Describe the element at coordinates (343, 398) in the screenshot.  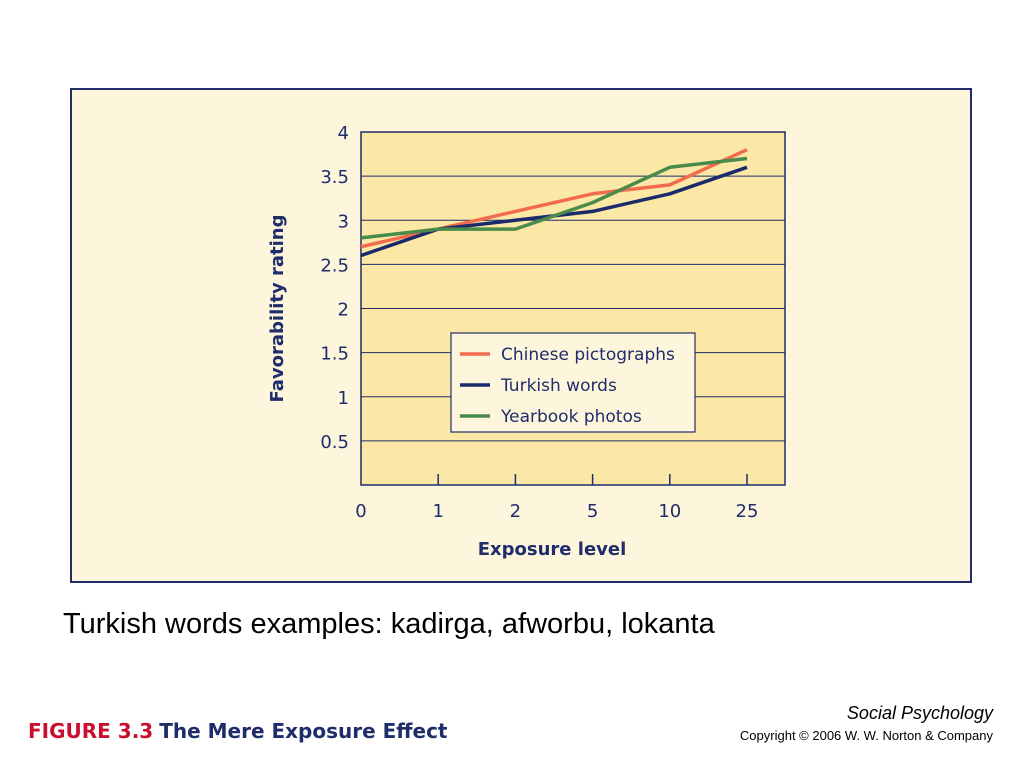
I see `y-tick-label: 1` at that location.